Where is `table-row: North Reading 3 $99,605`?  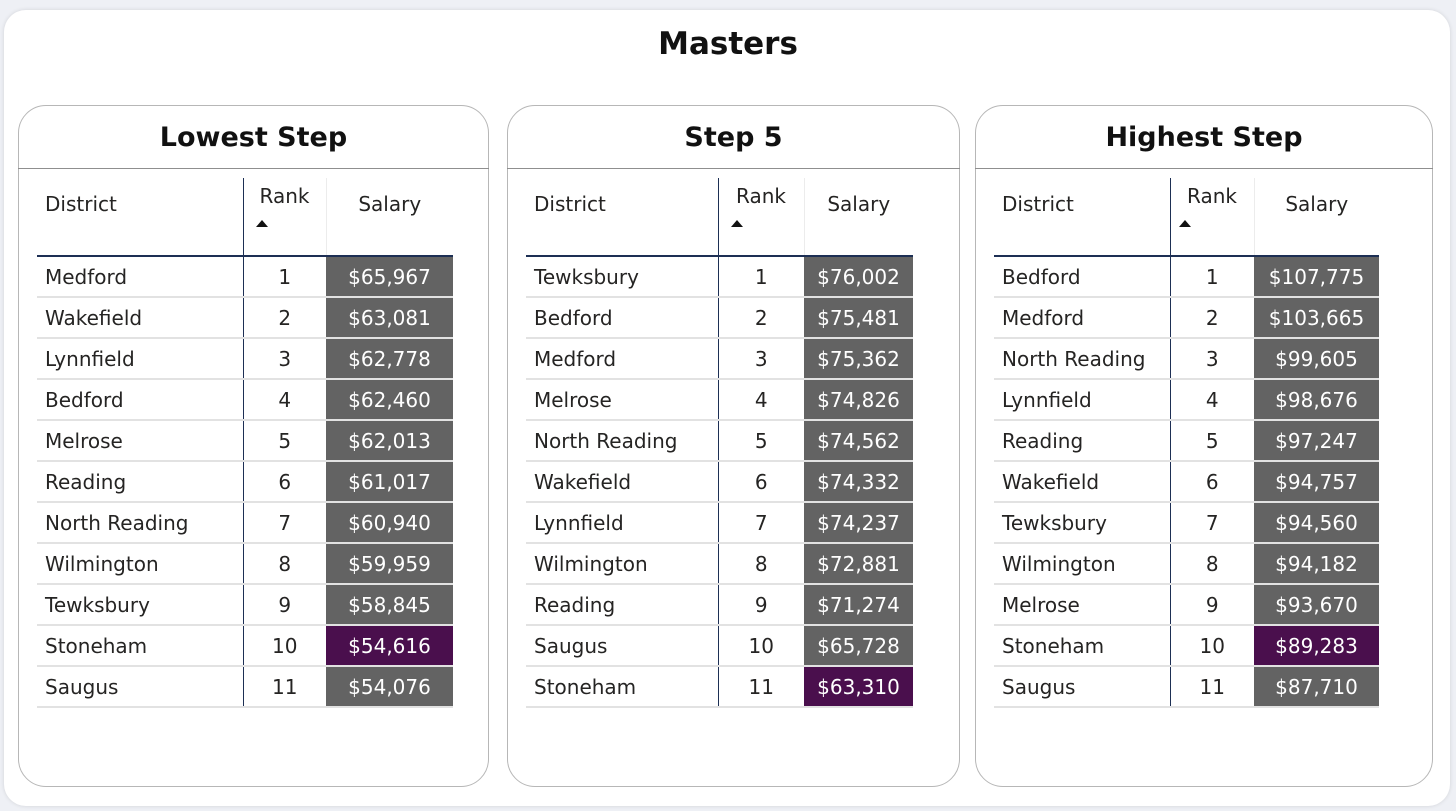
table-row: North Reading 3 $99,605 is located at coordinates (1186, 359).